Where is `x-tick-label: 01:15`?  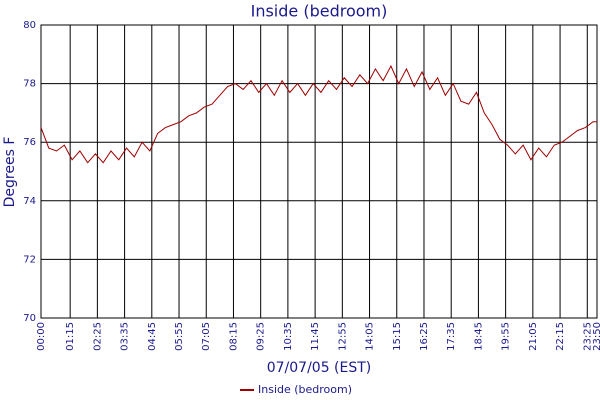 x-tick-label: 01:15 is located at coordinates (70, 336).